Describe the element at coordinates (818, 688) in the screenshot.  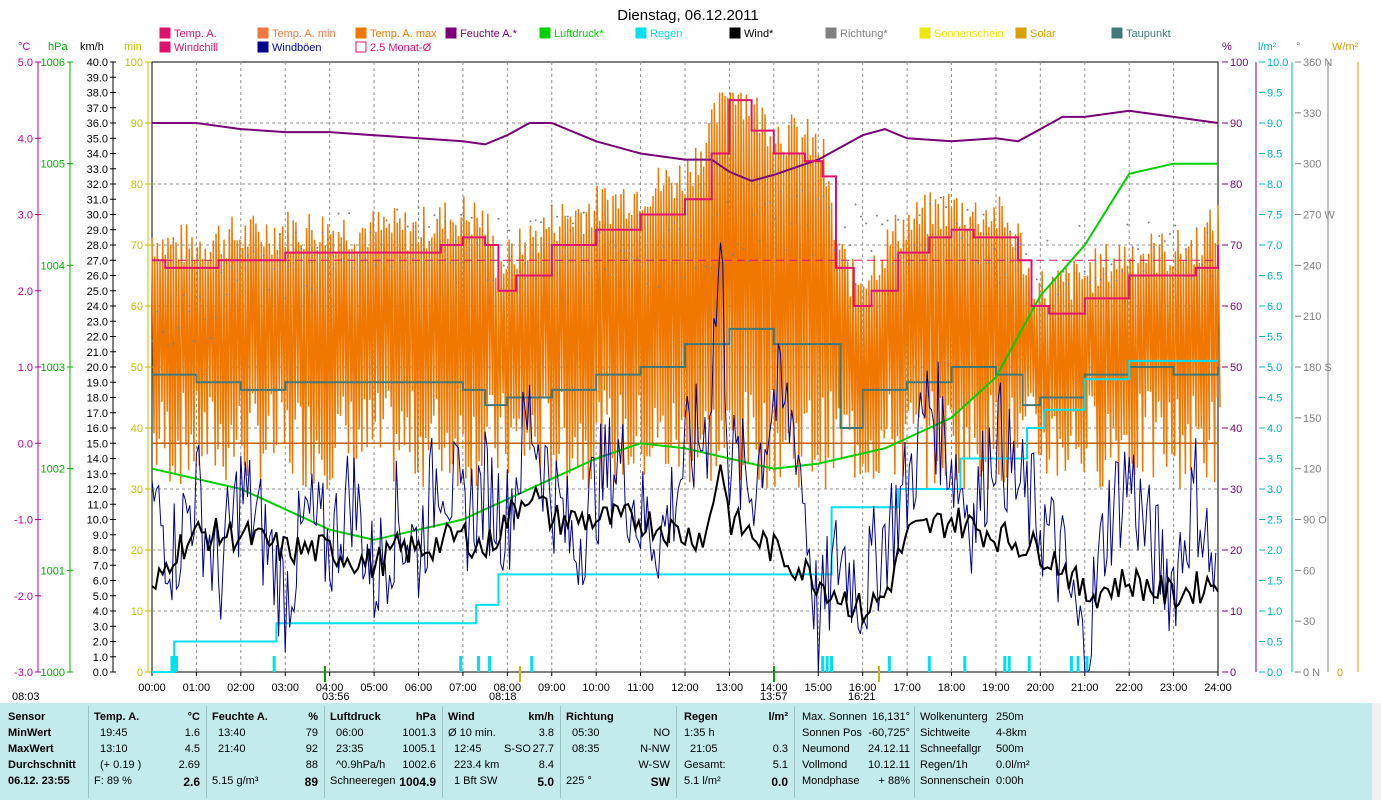
I see `time-label: 15:00` at that location.